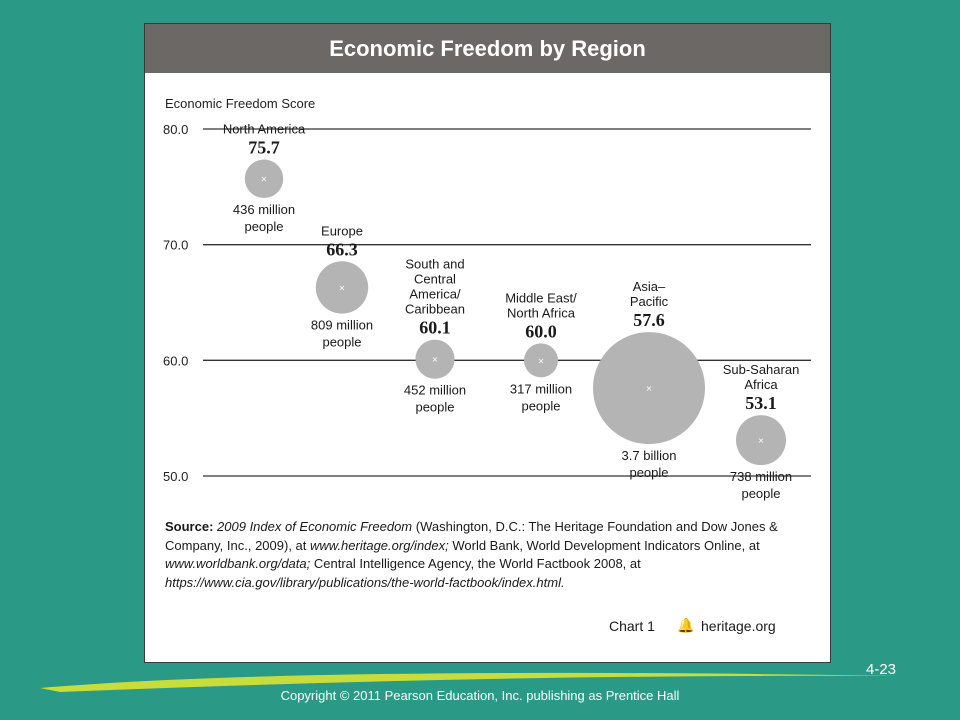  I want to click on score-label-3: 60.0, so click(541, 331).